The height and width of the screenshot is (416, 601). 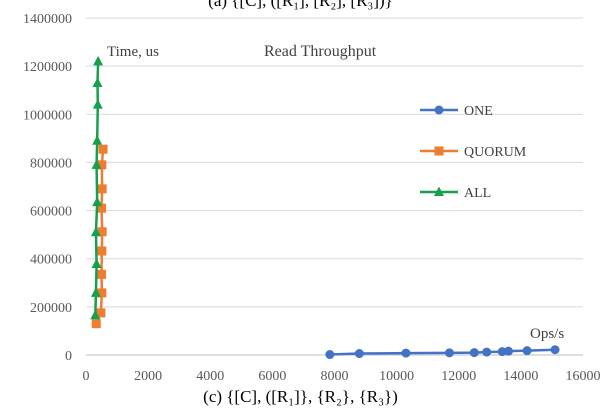 I want to click on y-tick-label: 600000, so click(x=51, y=212).